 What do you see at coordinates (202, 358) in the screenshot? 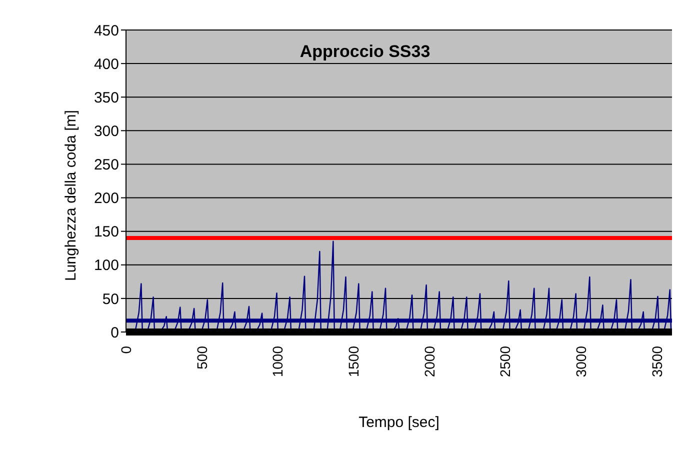
I see `x-tick-label: 500` at bounding box center [202, 358].